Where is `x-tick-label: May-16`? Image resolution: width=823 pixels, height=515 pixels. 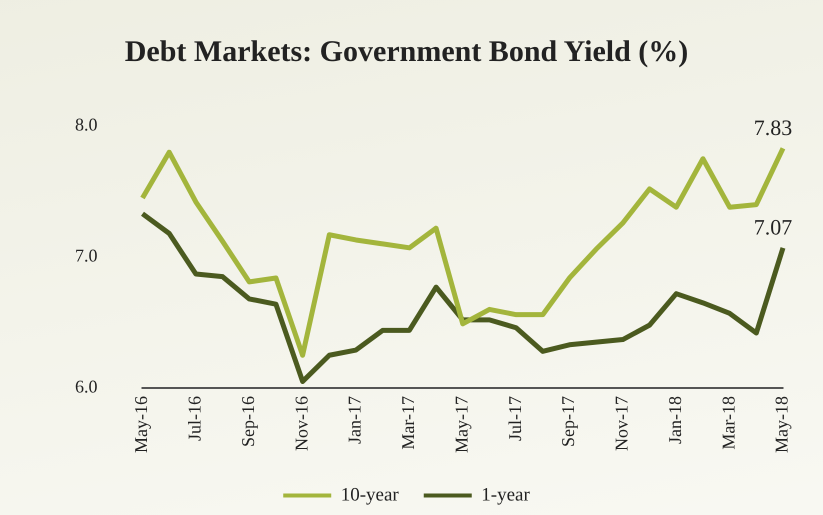 x-tick-label: May-16 is located at coordinates (141, 425).